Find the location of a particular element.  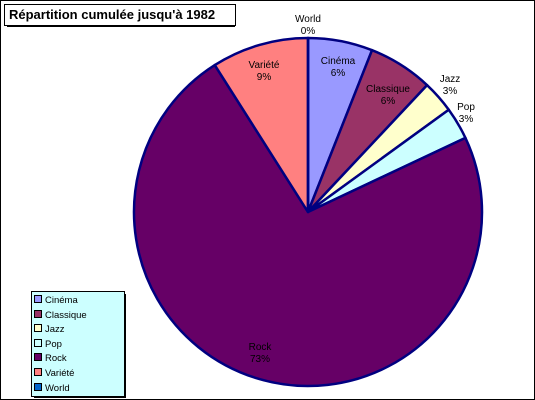

legend-label: Pop is located at coordinates (53, 344).